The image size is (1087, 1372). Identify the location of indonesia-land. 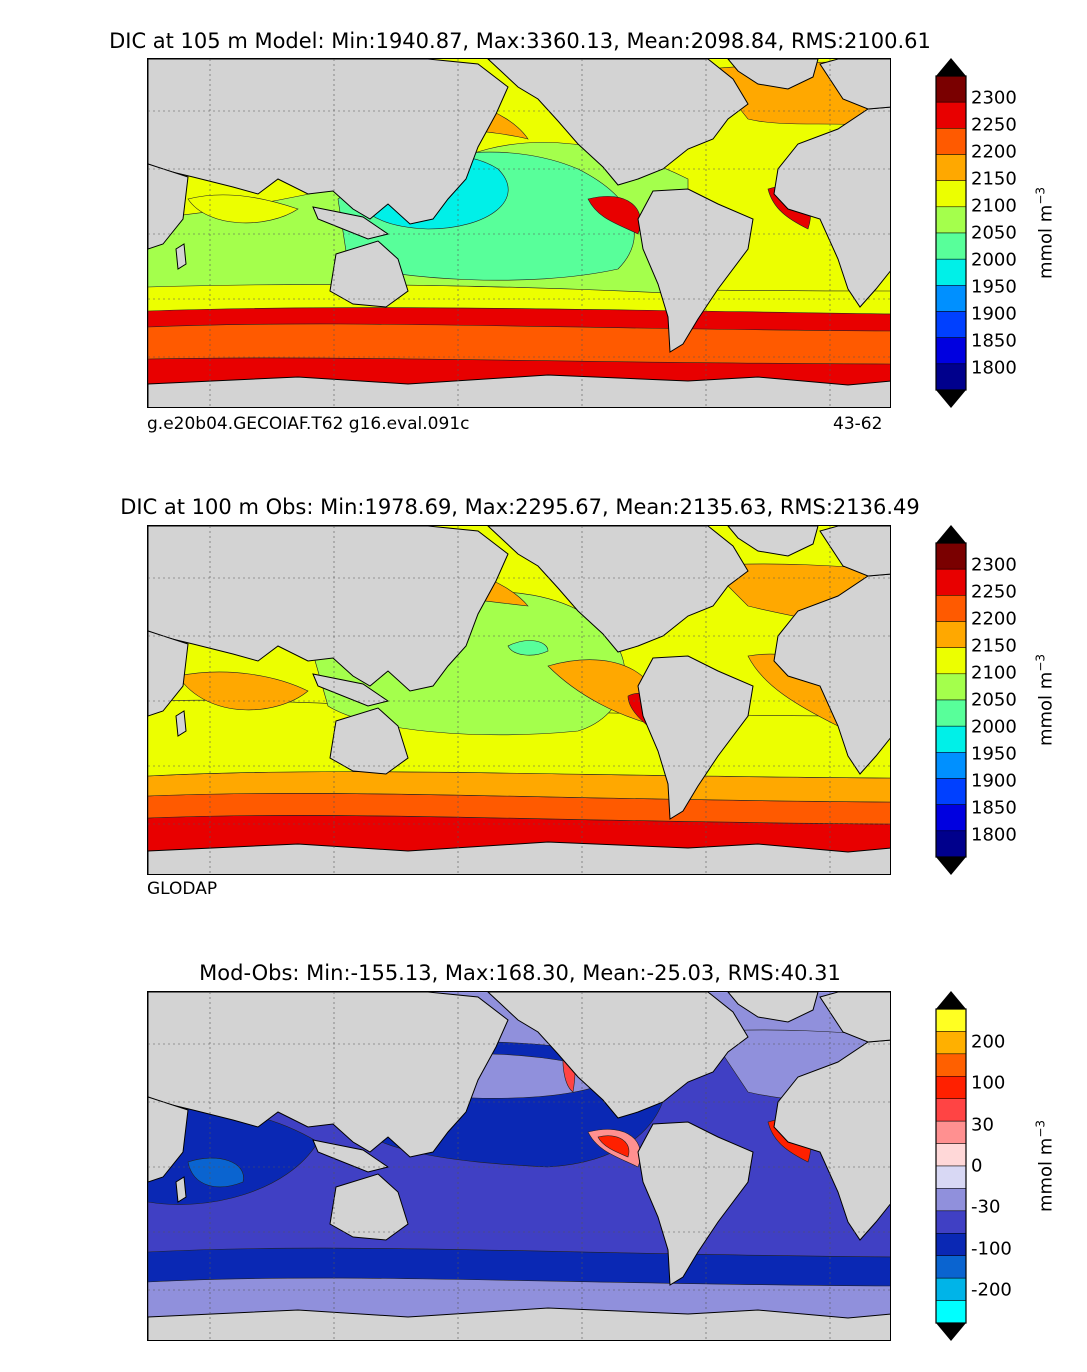
(351, 690).